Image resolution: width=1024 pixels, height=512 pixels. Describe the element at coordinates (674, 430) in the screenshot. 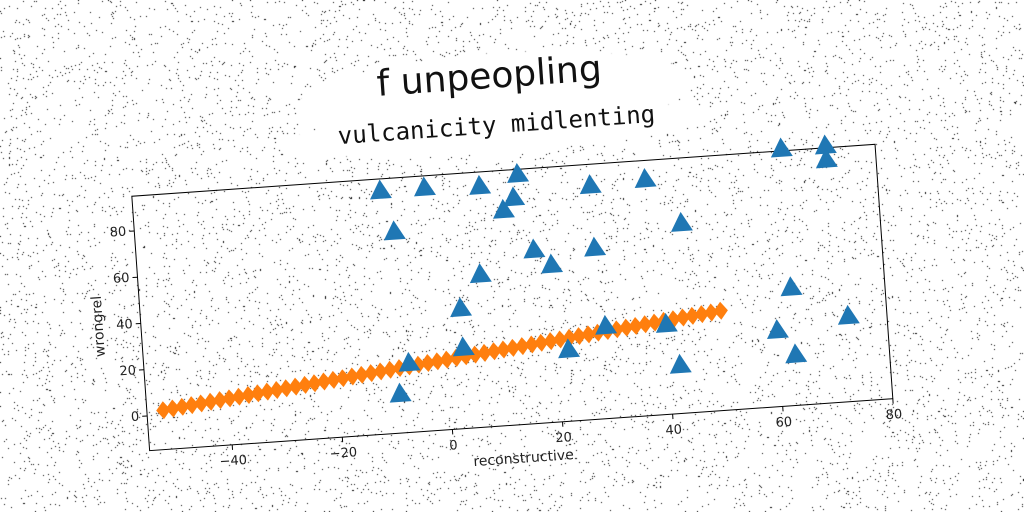

I see `x-tick-label: 40` at that location.